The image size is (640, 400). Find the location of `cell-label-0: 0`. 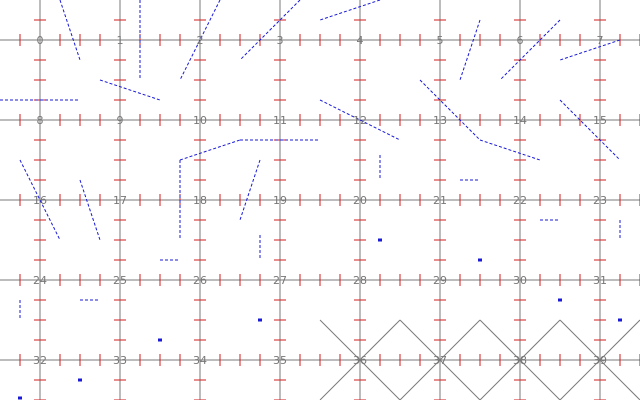

cell-label-0: 0 is located at coordinates (40, 40).